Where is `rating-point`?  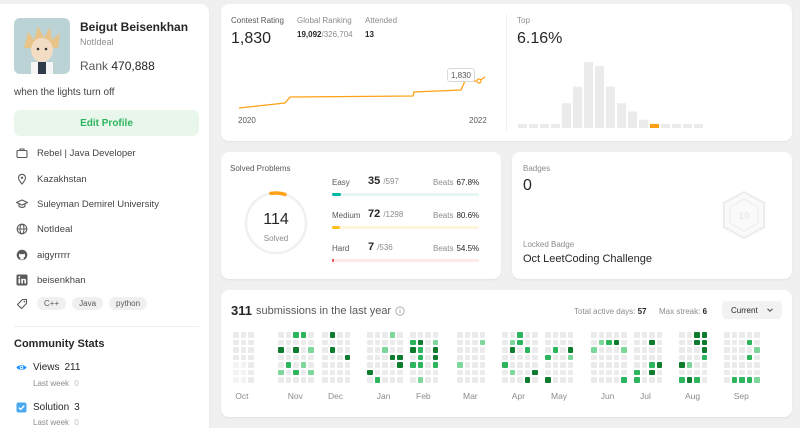
rating-point is located at coordinates (479, 81).